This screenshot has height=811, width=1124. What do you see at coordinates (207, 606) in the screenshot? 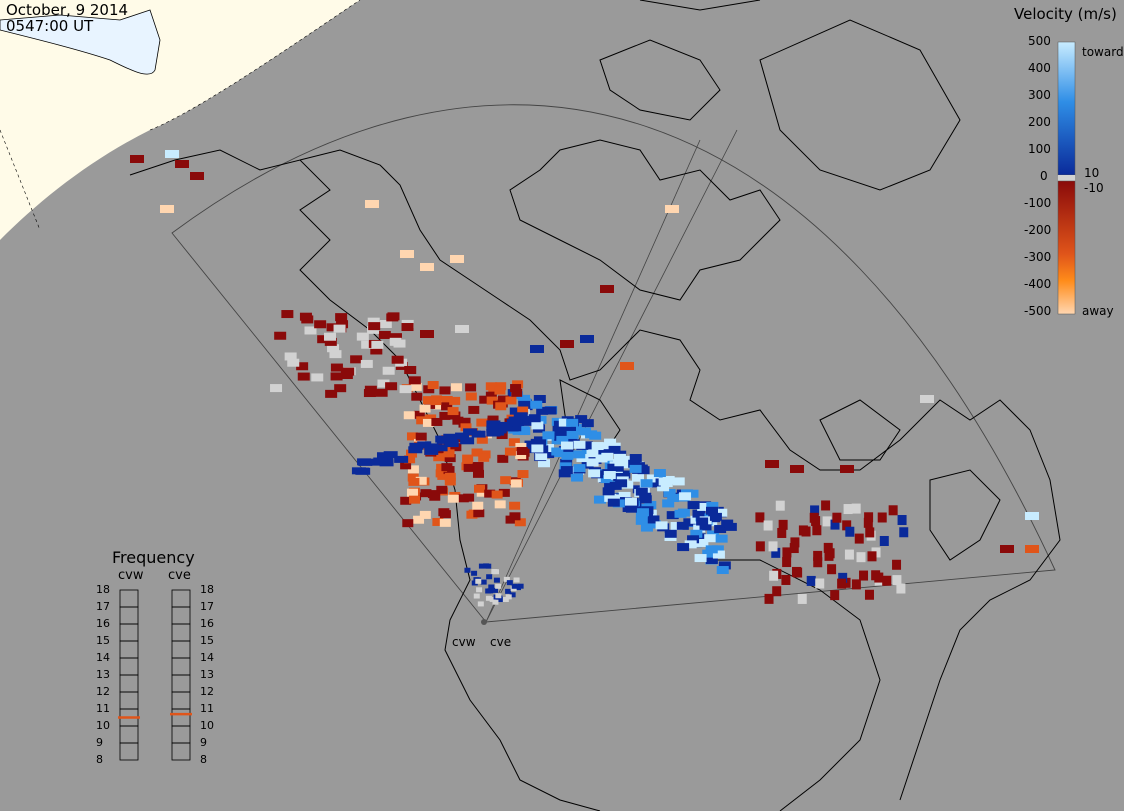
I see `frequency-tick-label: 17` at bounding box center [207, 606].